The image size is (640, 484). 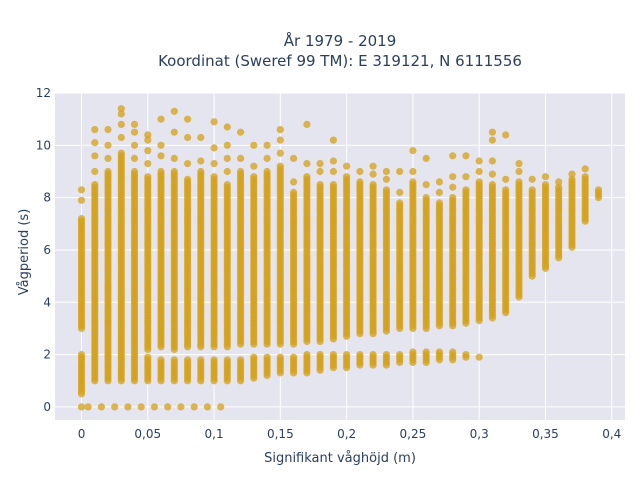 What do you see at coordinates (340, 458) in the screenshot?
I see `x-axis-label: Signifikant våghöjd (m)` at bounding box center [340, 458].